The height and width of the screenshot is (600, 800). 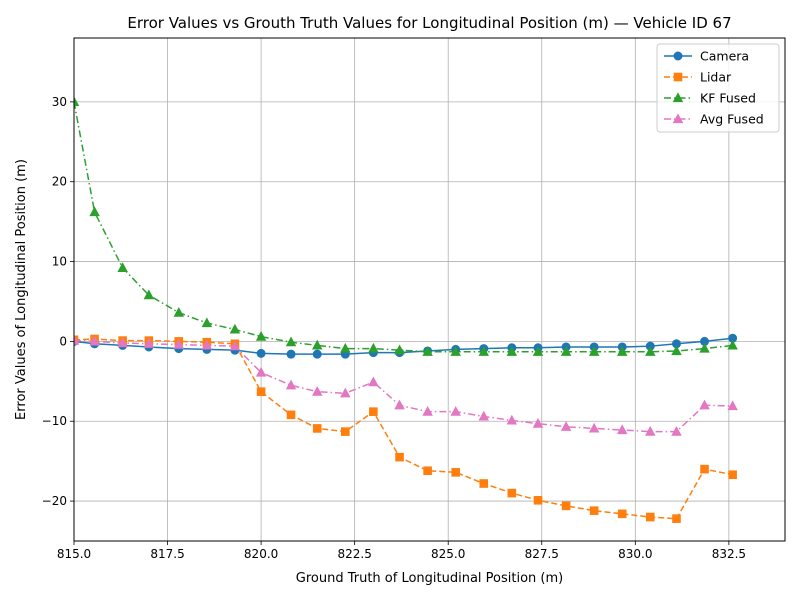 What do you see at coordinates (718, 88) in the screenshot?
I see `legend-frame` at bounding box center [718, 88].